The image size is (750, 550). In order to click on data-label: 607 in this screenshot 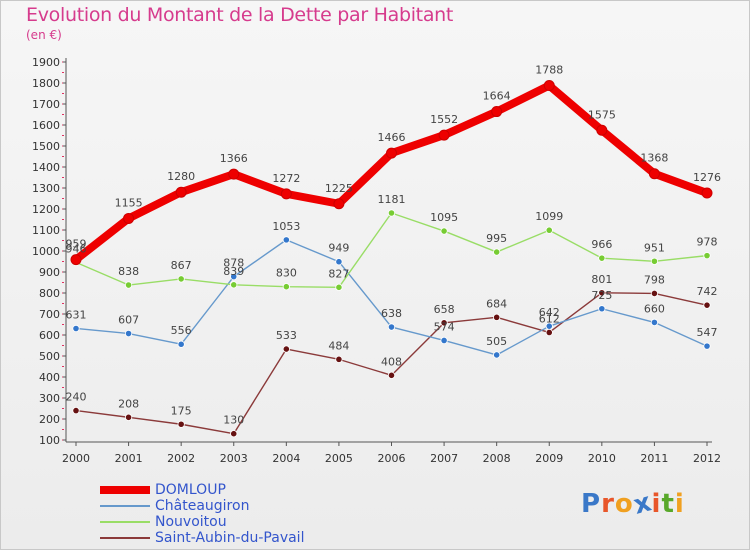, I will do `click(128, 320)`.